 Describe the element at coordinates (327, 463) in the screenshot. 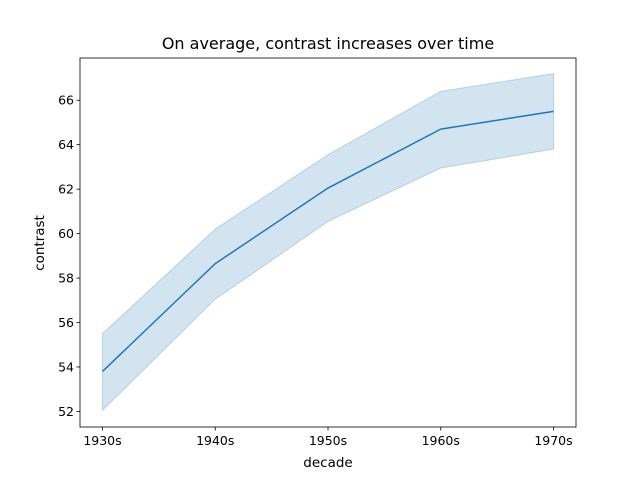

I see `x-axis-label: decade` at that location.